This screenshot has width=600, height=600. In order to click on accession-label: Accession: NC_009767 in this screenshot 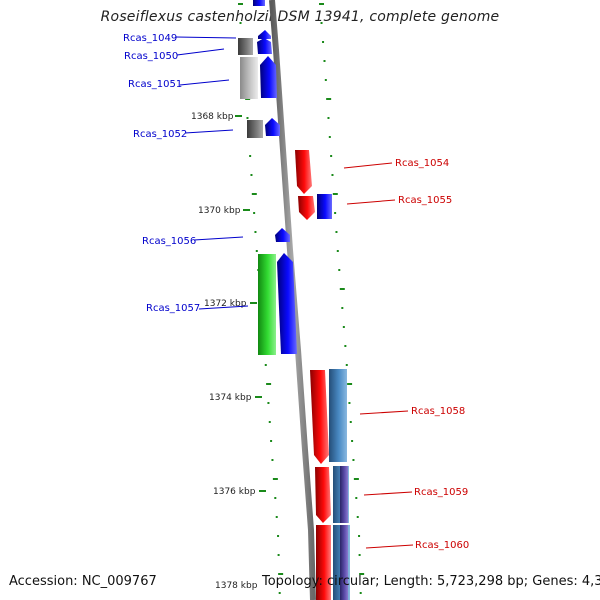, I will do `click(83, 581)`.